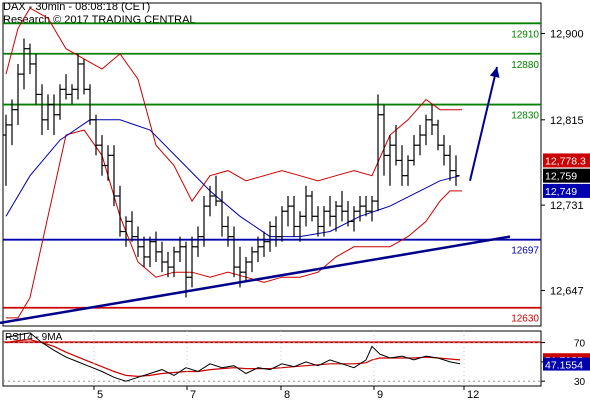  I want to click on forecast-arrow-head, so click(494, 72).